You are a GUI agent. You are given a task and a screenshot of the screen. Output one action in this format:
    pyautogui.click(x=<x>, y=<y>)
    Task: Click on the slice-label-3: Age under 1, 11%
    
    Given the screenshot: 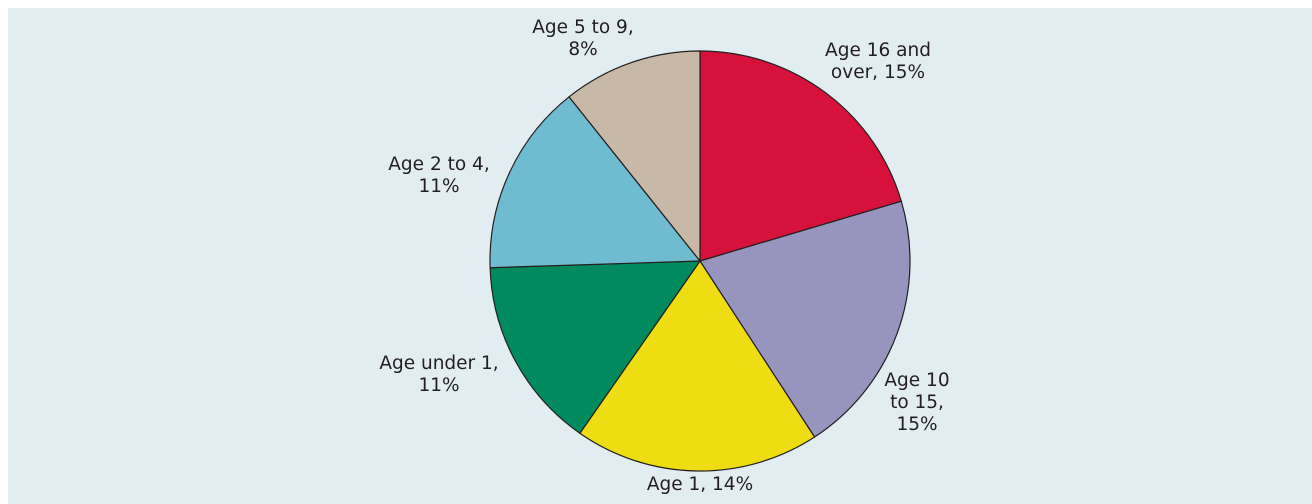 What is the action you would take?
    pyautogui.click(x=438, y=374)
    